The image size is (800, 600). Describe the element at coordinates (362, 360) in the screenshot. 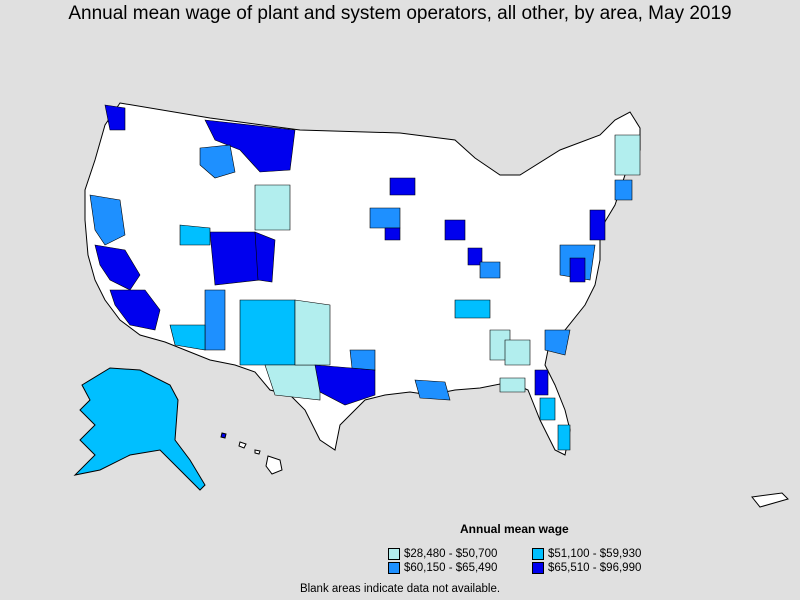

I see `region-arkansas` at that location.